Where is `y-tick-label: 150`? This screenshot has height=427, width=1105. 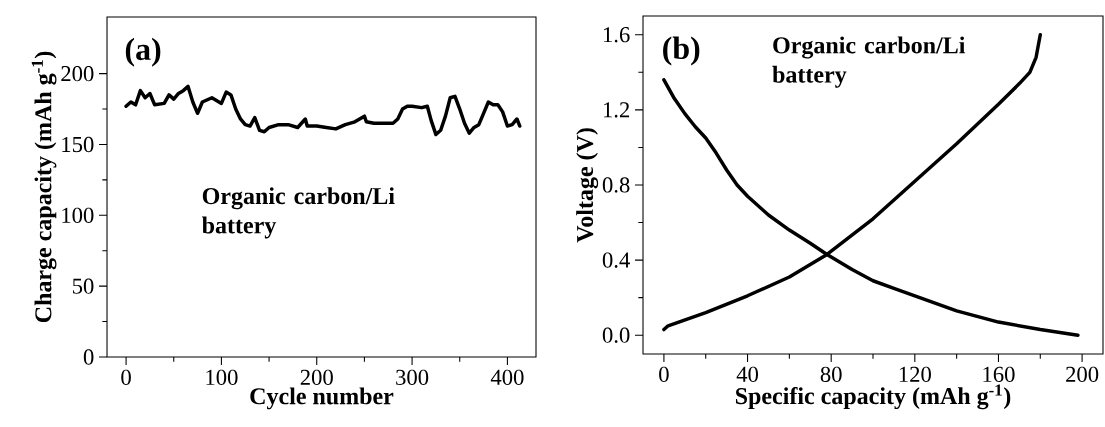 y-tick-label: 150 is located at coordinates (78, 144).